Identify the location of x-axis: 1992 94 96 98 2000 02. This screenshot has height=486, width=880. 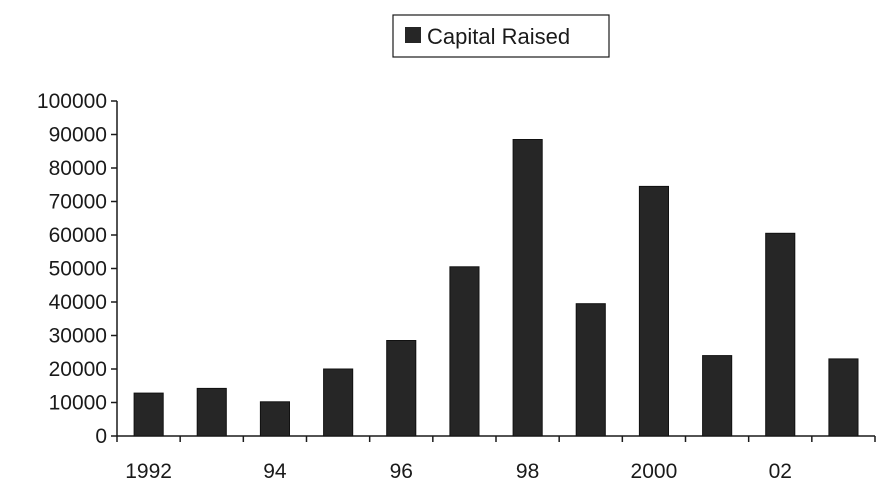
(496, 459).